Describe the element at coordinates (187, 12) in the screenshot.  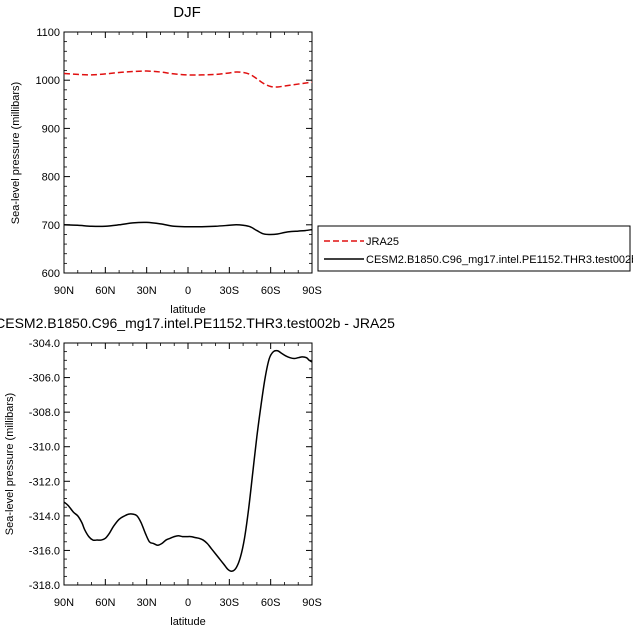
I see `top-panel-title: DJF` at that location.